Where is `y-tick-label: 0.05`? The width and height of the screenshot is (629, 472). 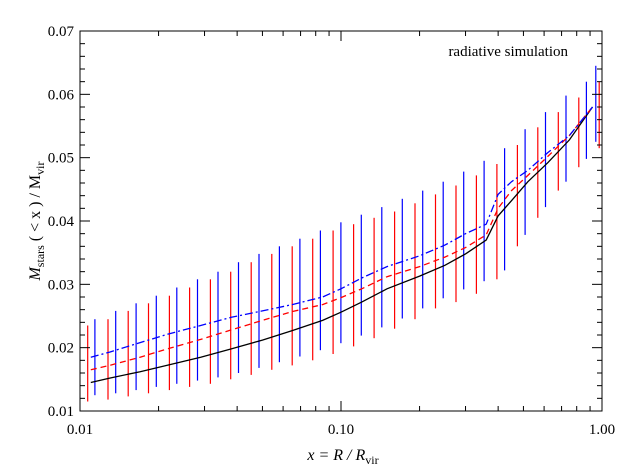 y-tick-label: 0.05 is located at coordinates (61, 159).